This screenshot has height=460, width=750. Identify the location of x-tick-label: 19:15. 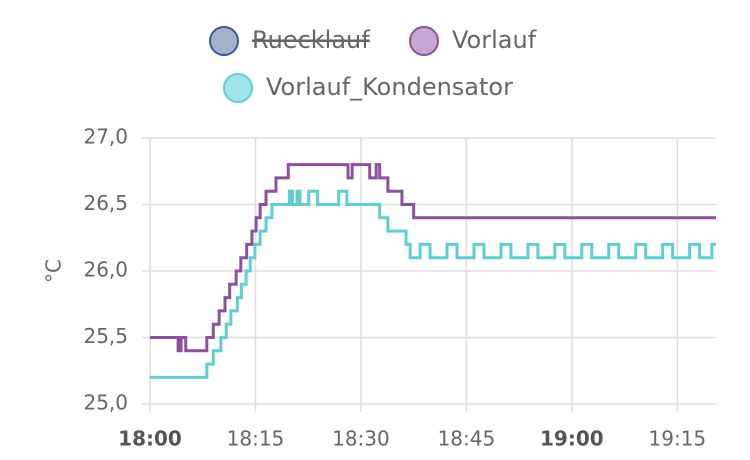
(678, 439).